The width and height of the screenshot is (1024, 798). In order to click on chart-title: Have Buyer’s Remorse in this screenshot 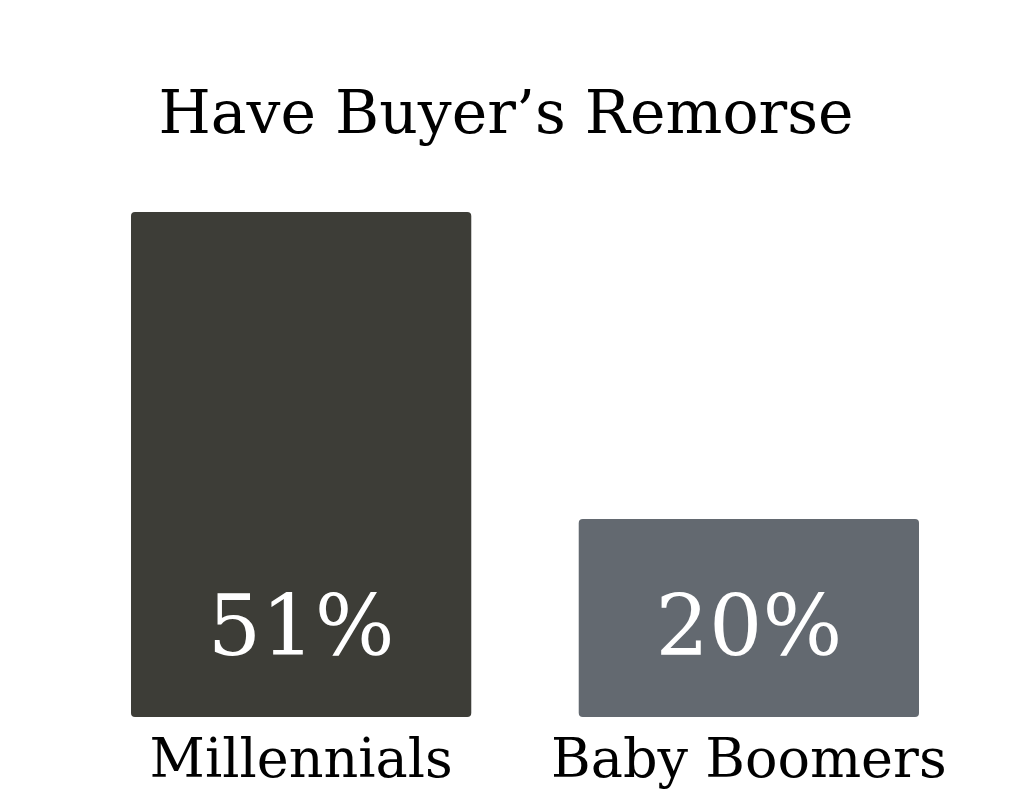, I will do `click(506, 112)`.